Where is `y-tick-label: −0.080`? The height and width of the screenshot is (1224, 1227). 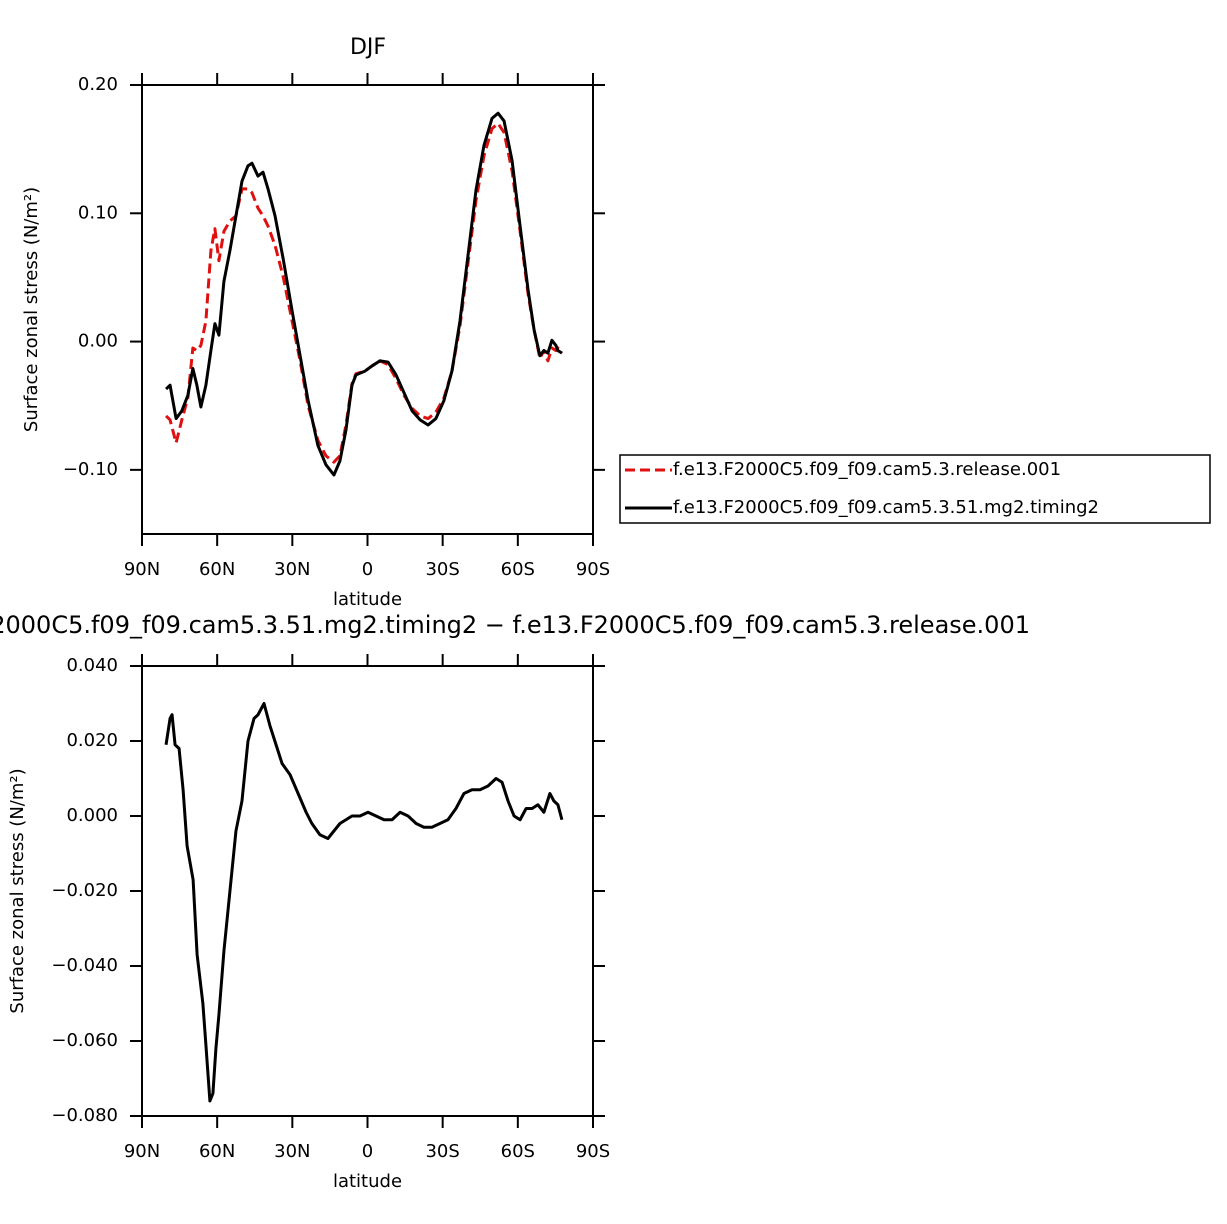
y-tick-label: −0.080 is located at coordinates (84, 1115).